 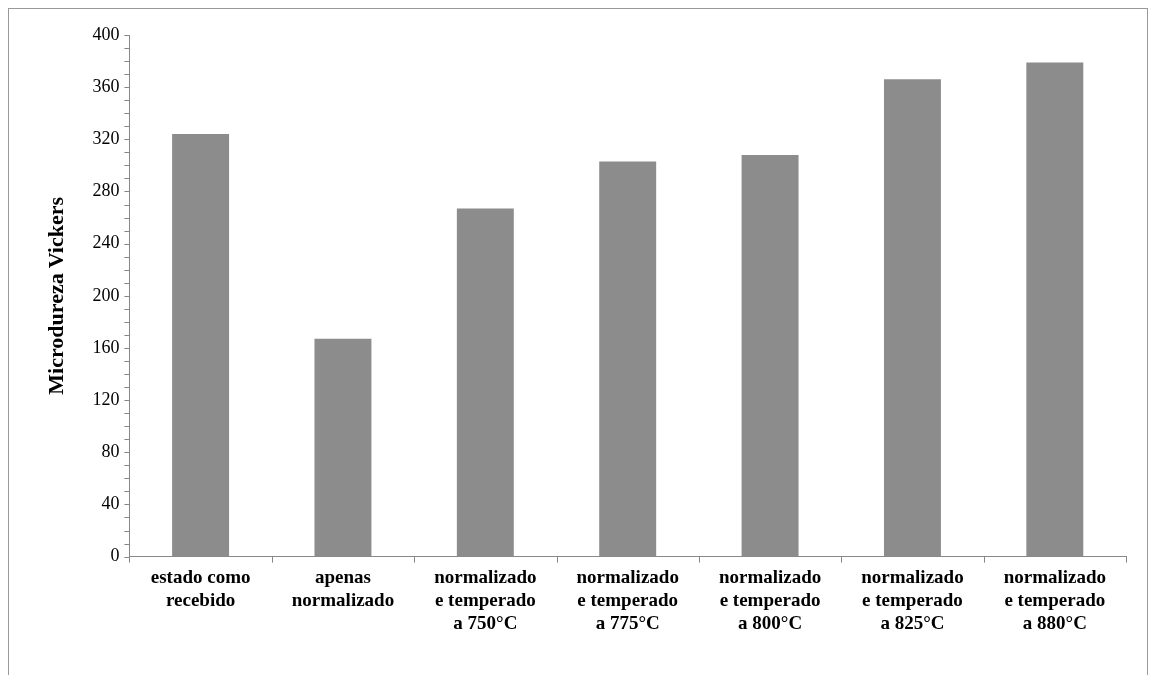 What do you see at coordinates (106, 398) in the screenshot?
I see `y-tick-label: 120` at bounding box center [106, 398].